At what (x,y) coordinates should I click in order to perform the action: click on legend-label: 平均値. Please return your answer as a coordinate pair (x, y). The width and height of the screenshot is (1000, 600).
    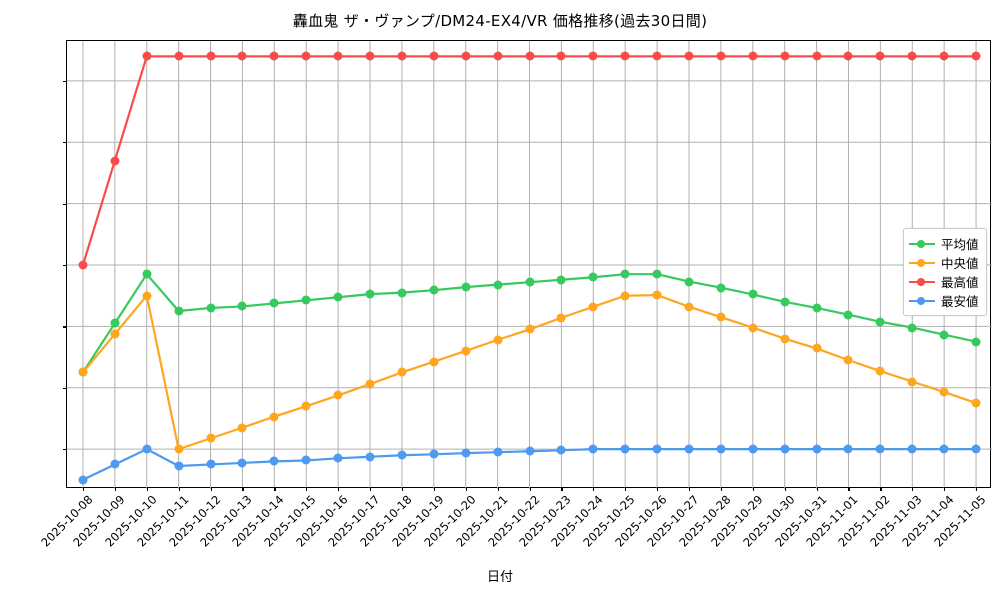
    Looking at the image, I should click on (960, 244).